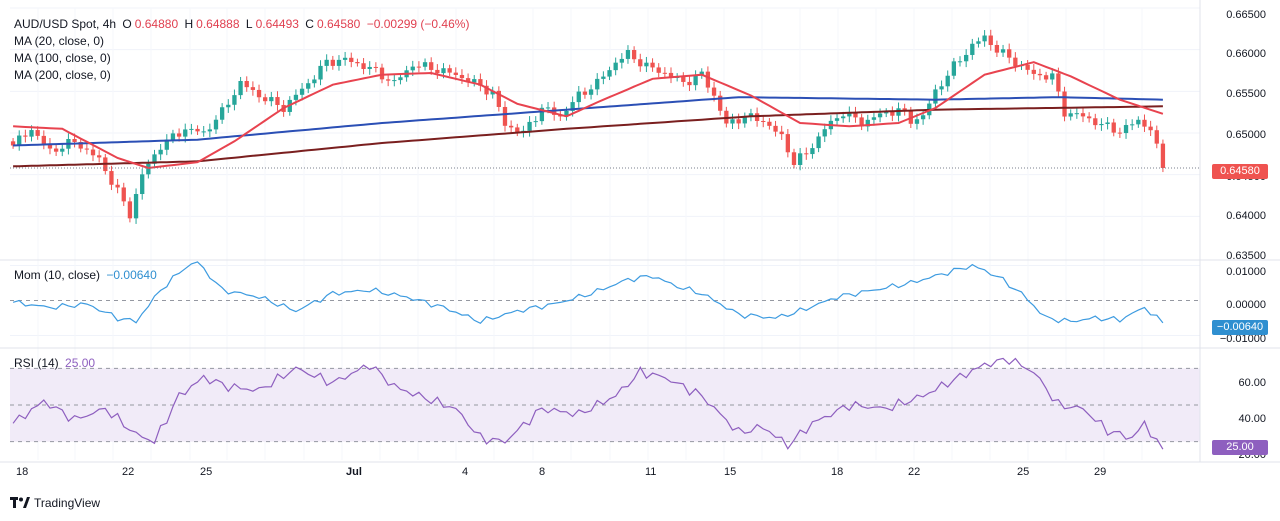  Describe the element at coordinates (1246, 272) in the screenshot. I see `mom-tick: 0.01000` at that location.